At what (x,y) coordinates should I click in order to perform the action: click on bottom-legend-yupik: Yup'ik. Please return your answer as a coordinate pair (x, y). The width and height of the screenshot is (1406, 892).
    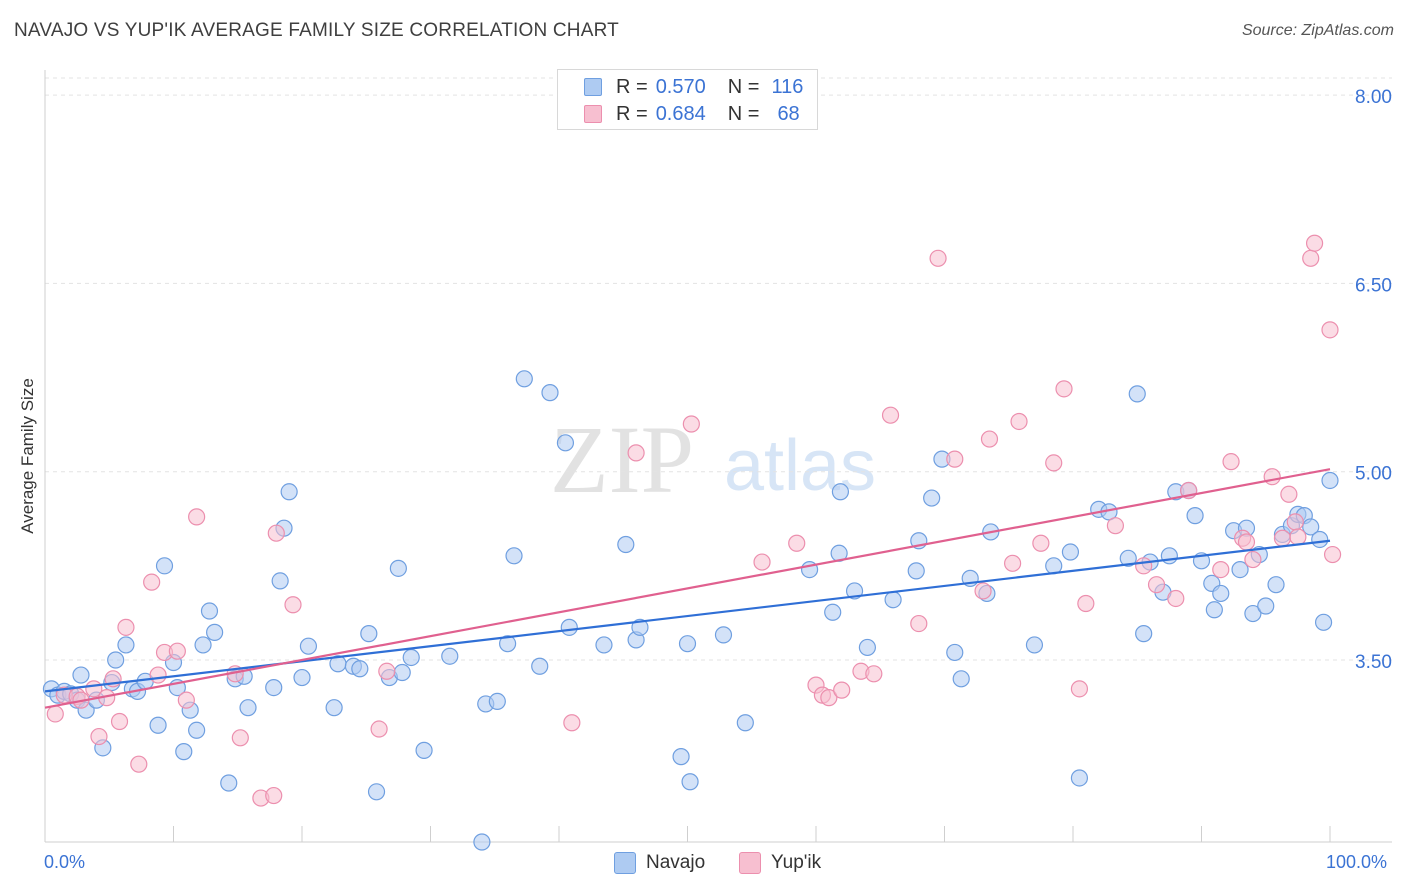
    Looking at the image, I should click on (780, 863).